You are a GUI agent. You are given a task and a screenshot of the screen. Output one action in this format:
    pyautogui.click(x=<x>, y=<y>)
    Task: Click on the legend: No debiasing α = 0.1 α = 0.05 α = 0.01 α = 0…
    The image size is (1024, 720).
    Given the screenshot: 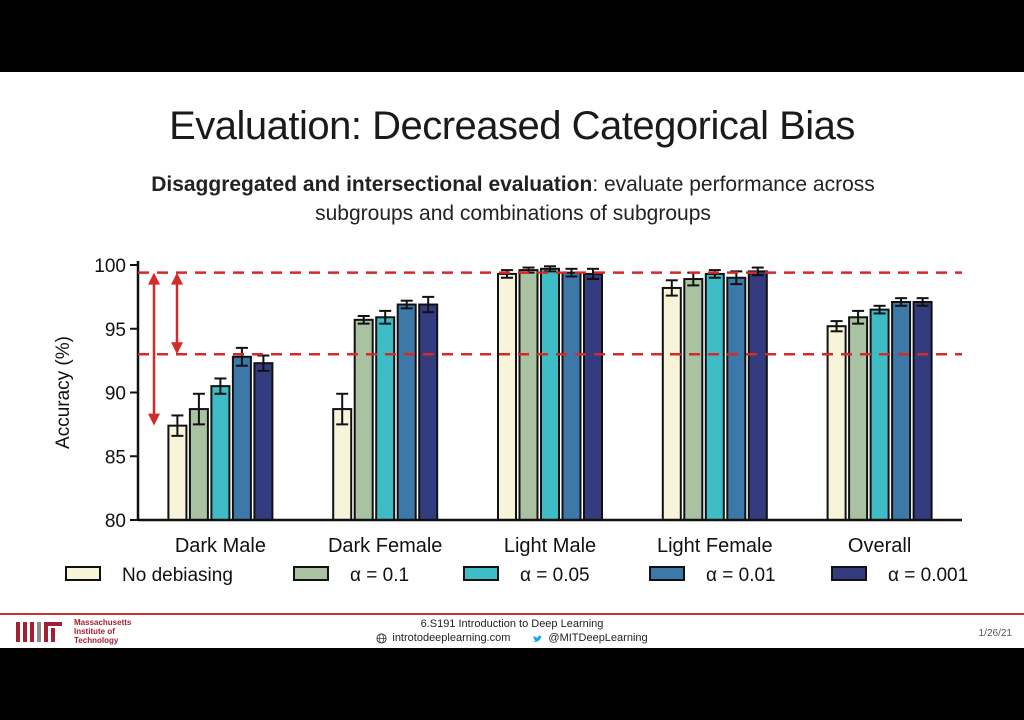 What is the action you would take?
    pyautogui.click(x=516, y=575)
    